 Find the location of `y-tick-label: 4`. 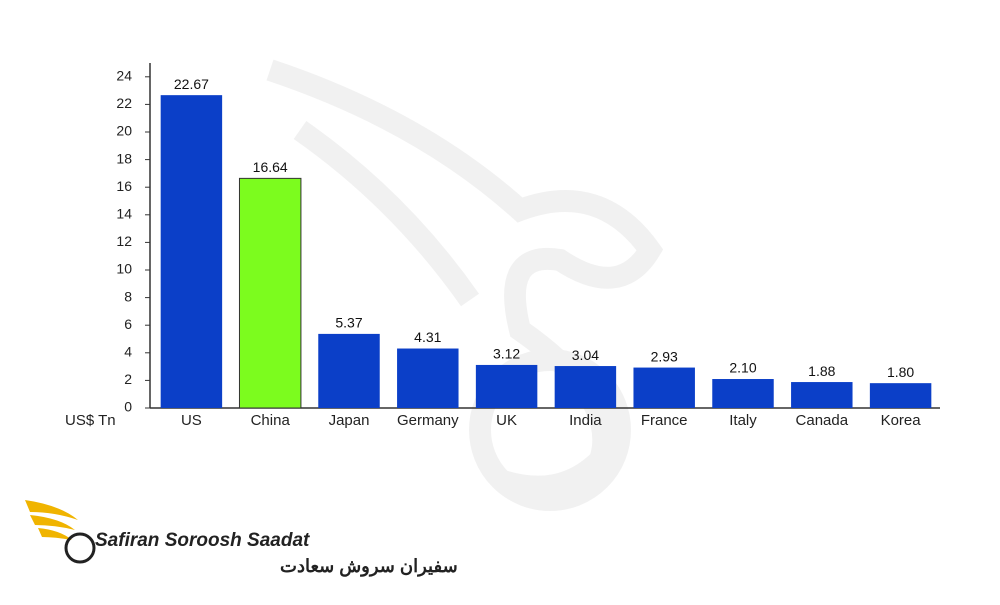

y-tick-label: 4 is located at coordinates (128, 352).